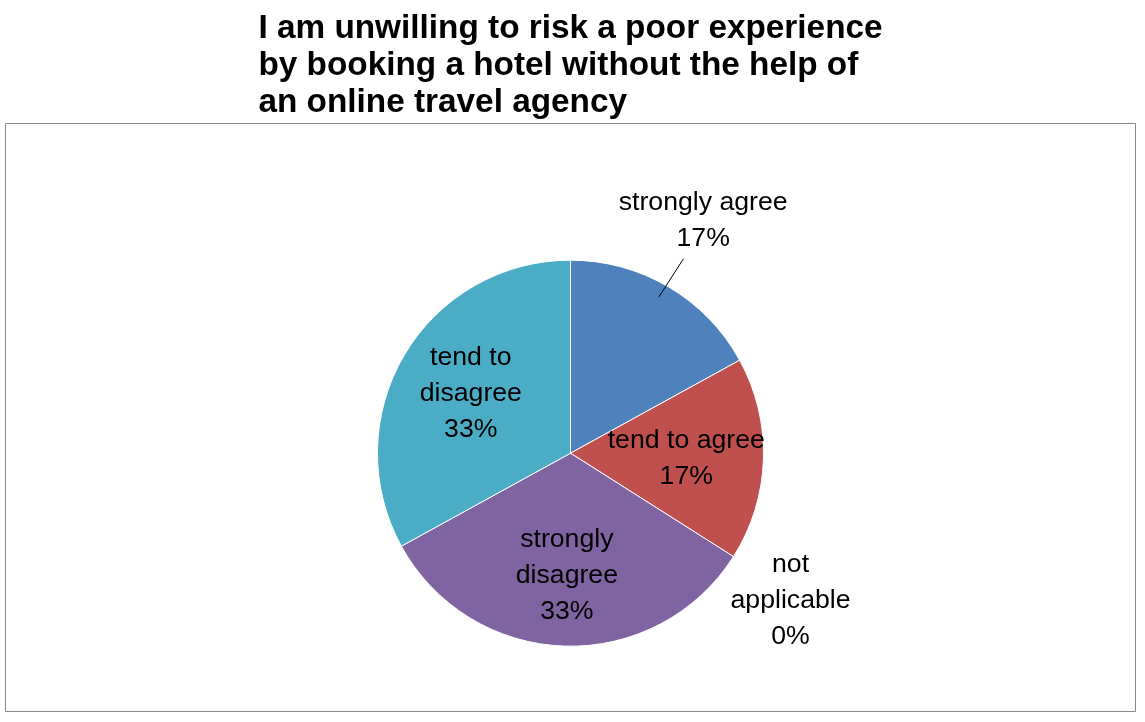 The height and width of the screenshot is (722, 1145). What do you see at coordinates (566, 556) in the screenshot?
I see `slice-label: strongly disagree` at bounding box center [566, 556].